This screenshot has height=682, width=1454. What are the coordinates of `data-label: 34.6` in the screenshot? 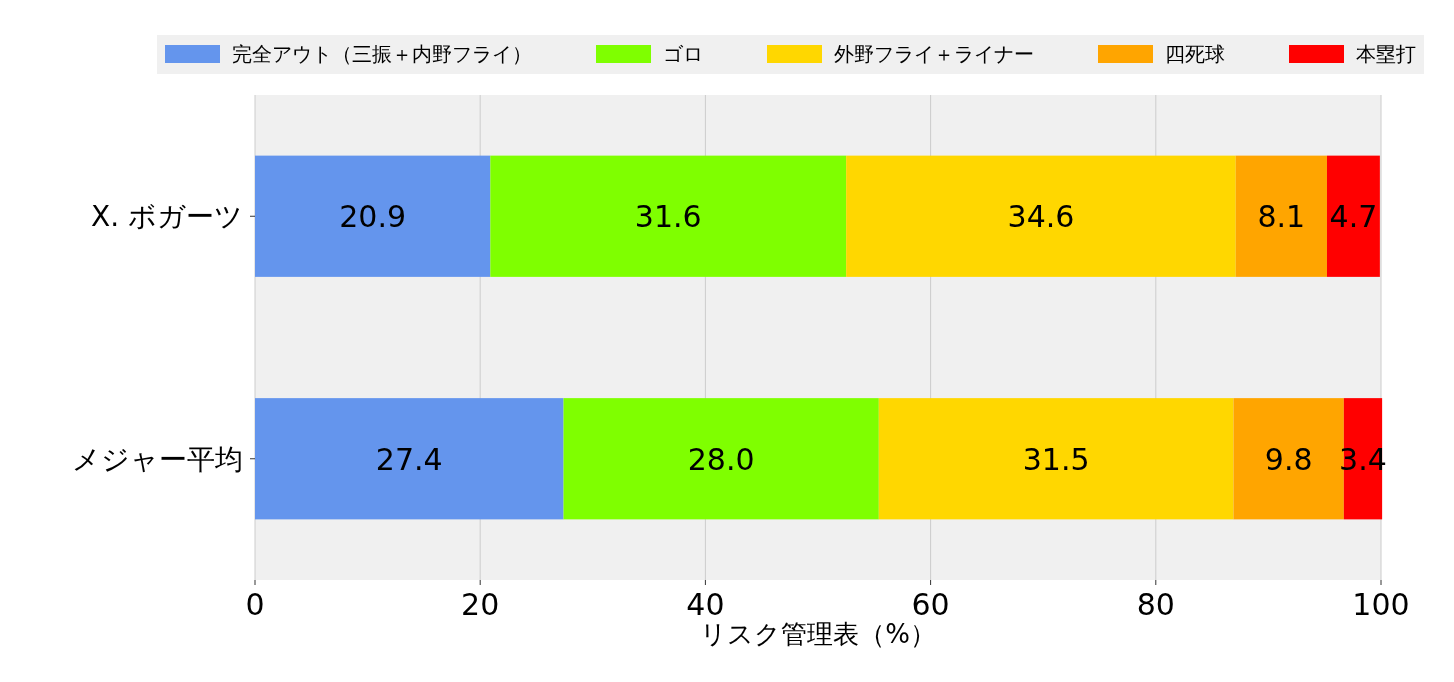 It's located at (1041, 217).